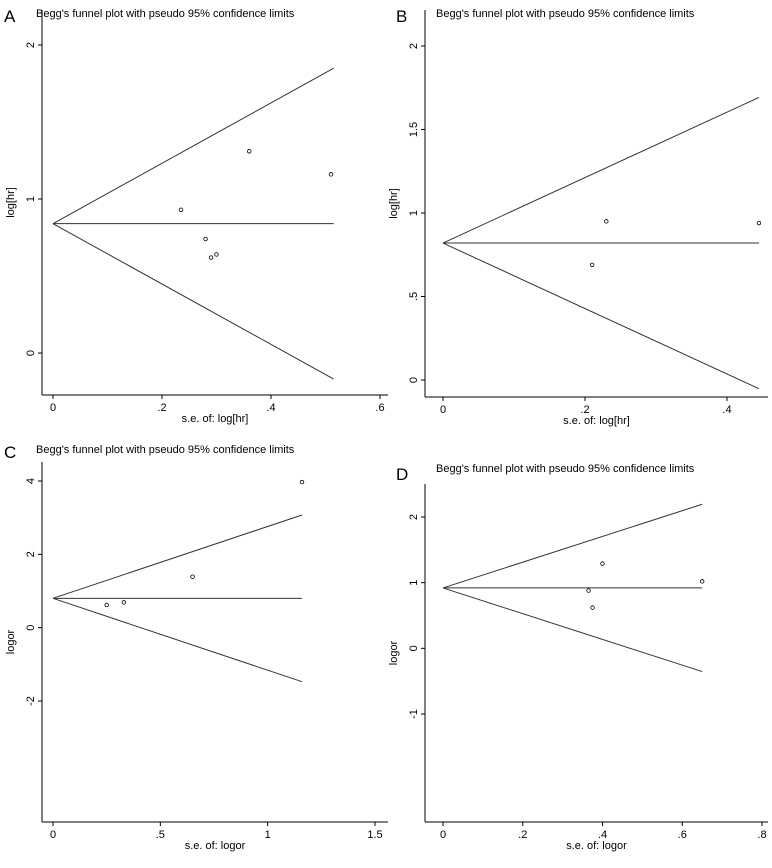 This screenshot has height=868, width=772. I want to click on x-tick-label: 1.5, so click(374, 835).